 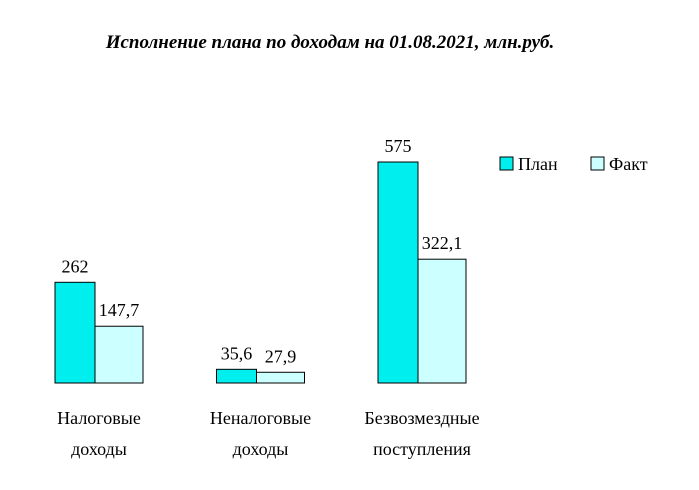 I want to click on legend-label: План, so click(x=538, y=164).